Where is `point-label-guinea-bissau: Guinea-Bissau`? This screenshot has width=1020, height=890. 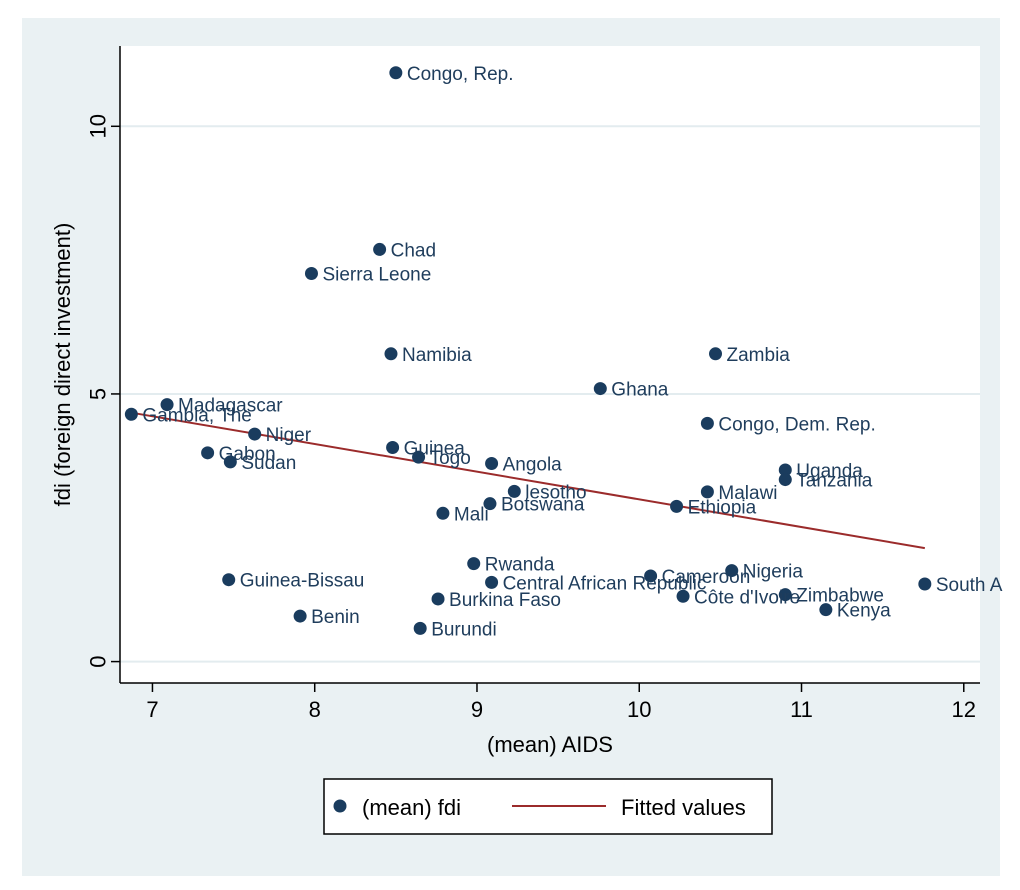 point-label-guinea-bissau: Guinea-Bissau is located at coordinates (302, 581).